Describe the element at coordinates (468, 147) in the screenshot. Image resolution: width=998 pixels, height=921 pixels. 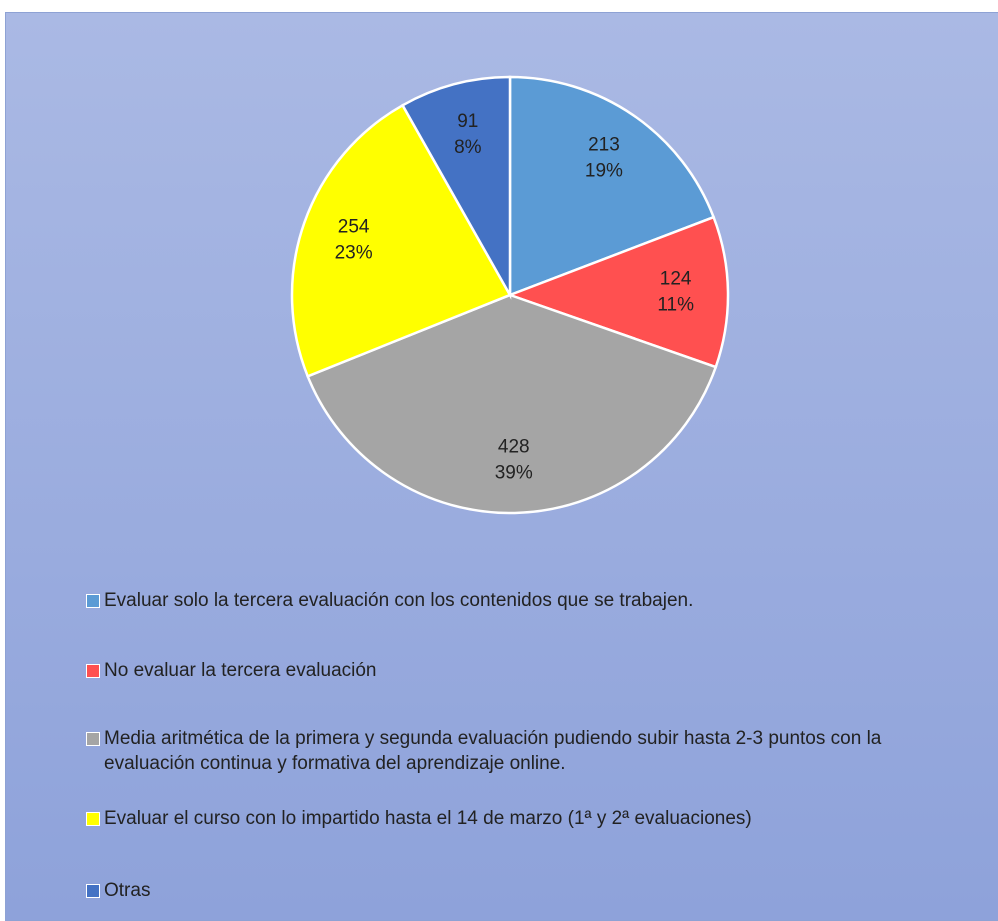
I see `percent-label: 8%` at that location.